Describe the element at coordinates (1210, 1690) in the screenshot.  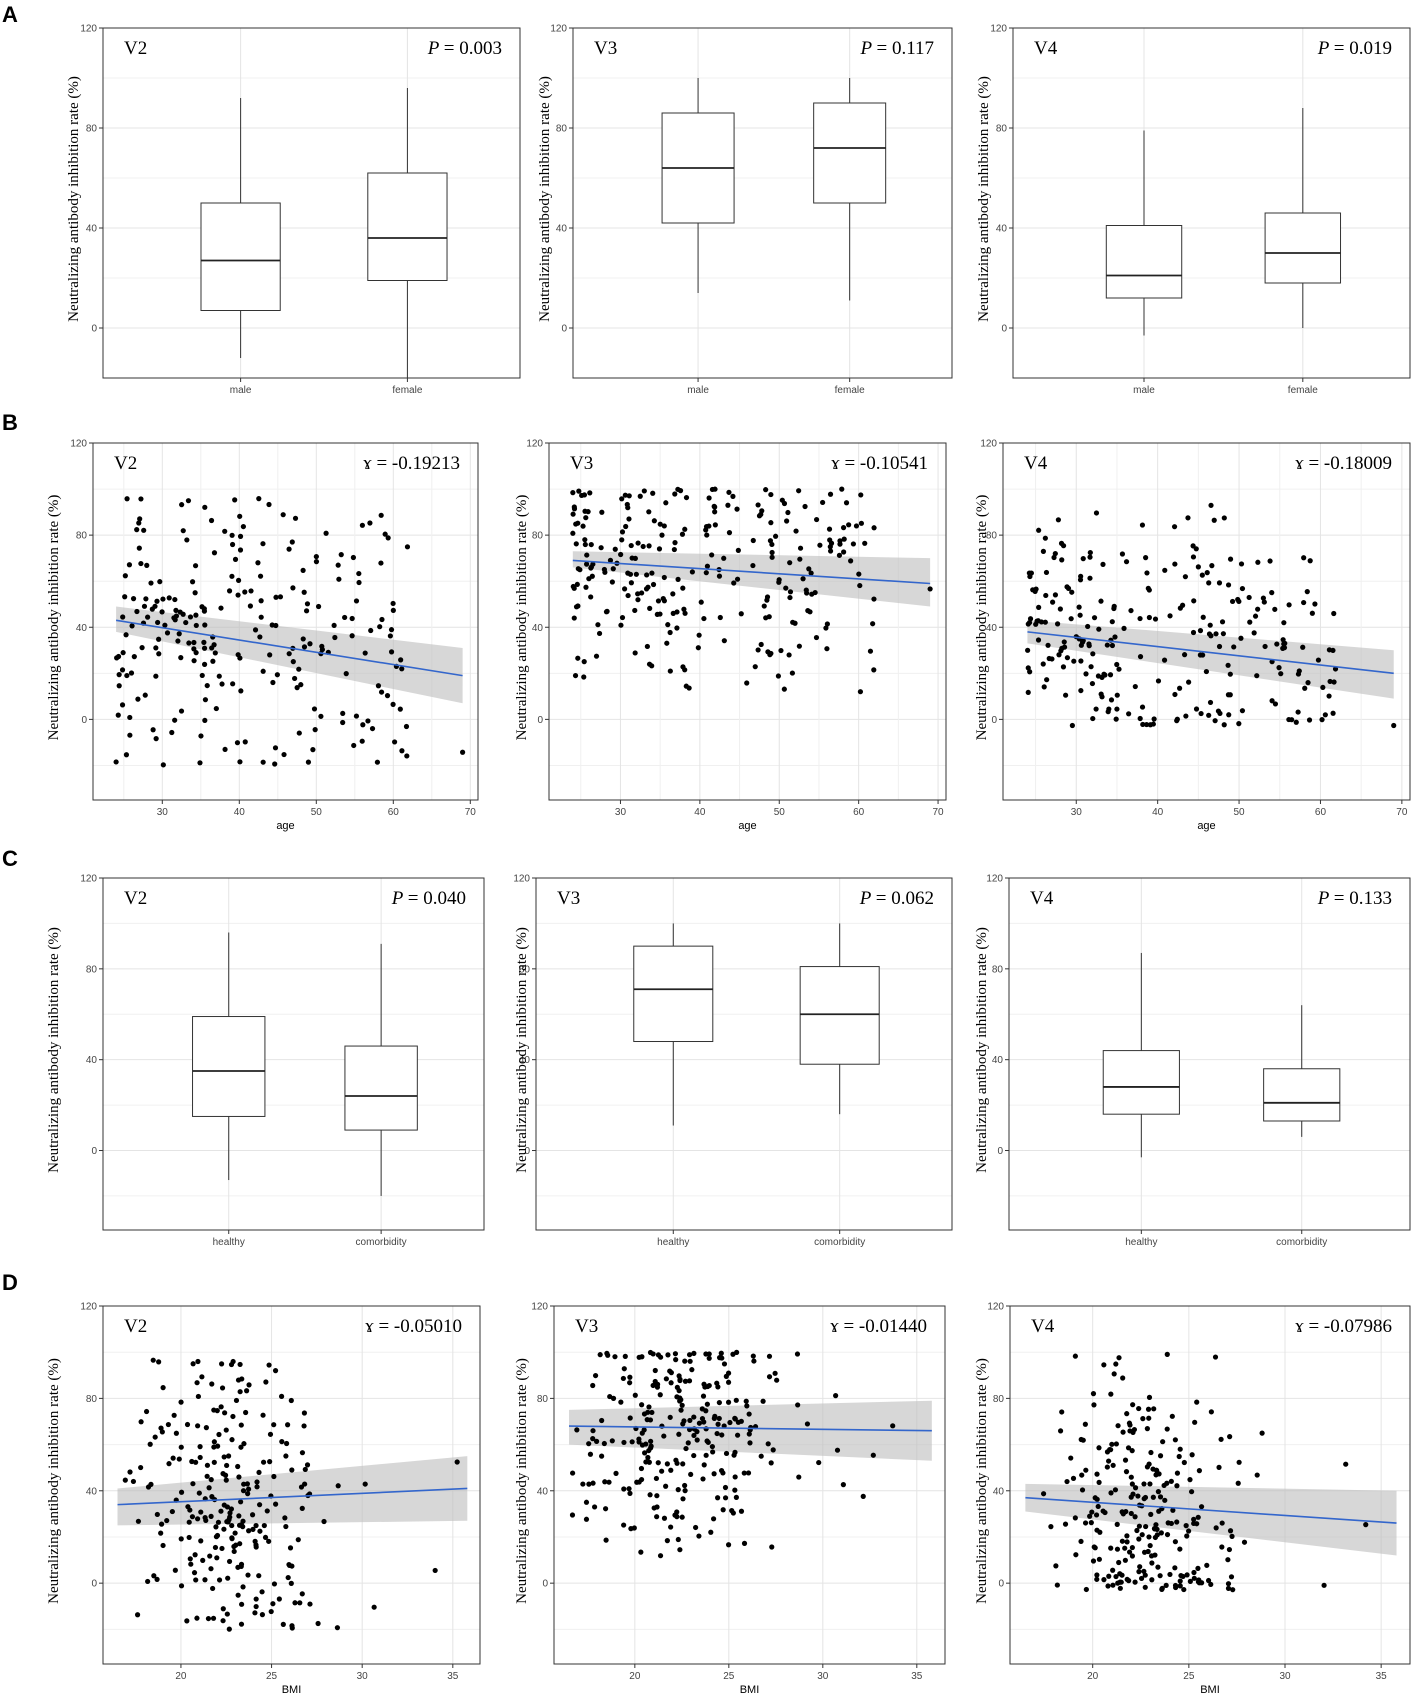
I see `x-axis-title: BMI` at that location.